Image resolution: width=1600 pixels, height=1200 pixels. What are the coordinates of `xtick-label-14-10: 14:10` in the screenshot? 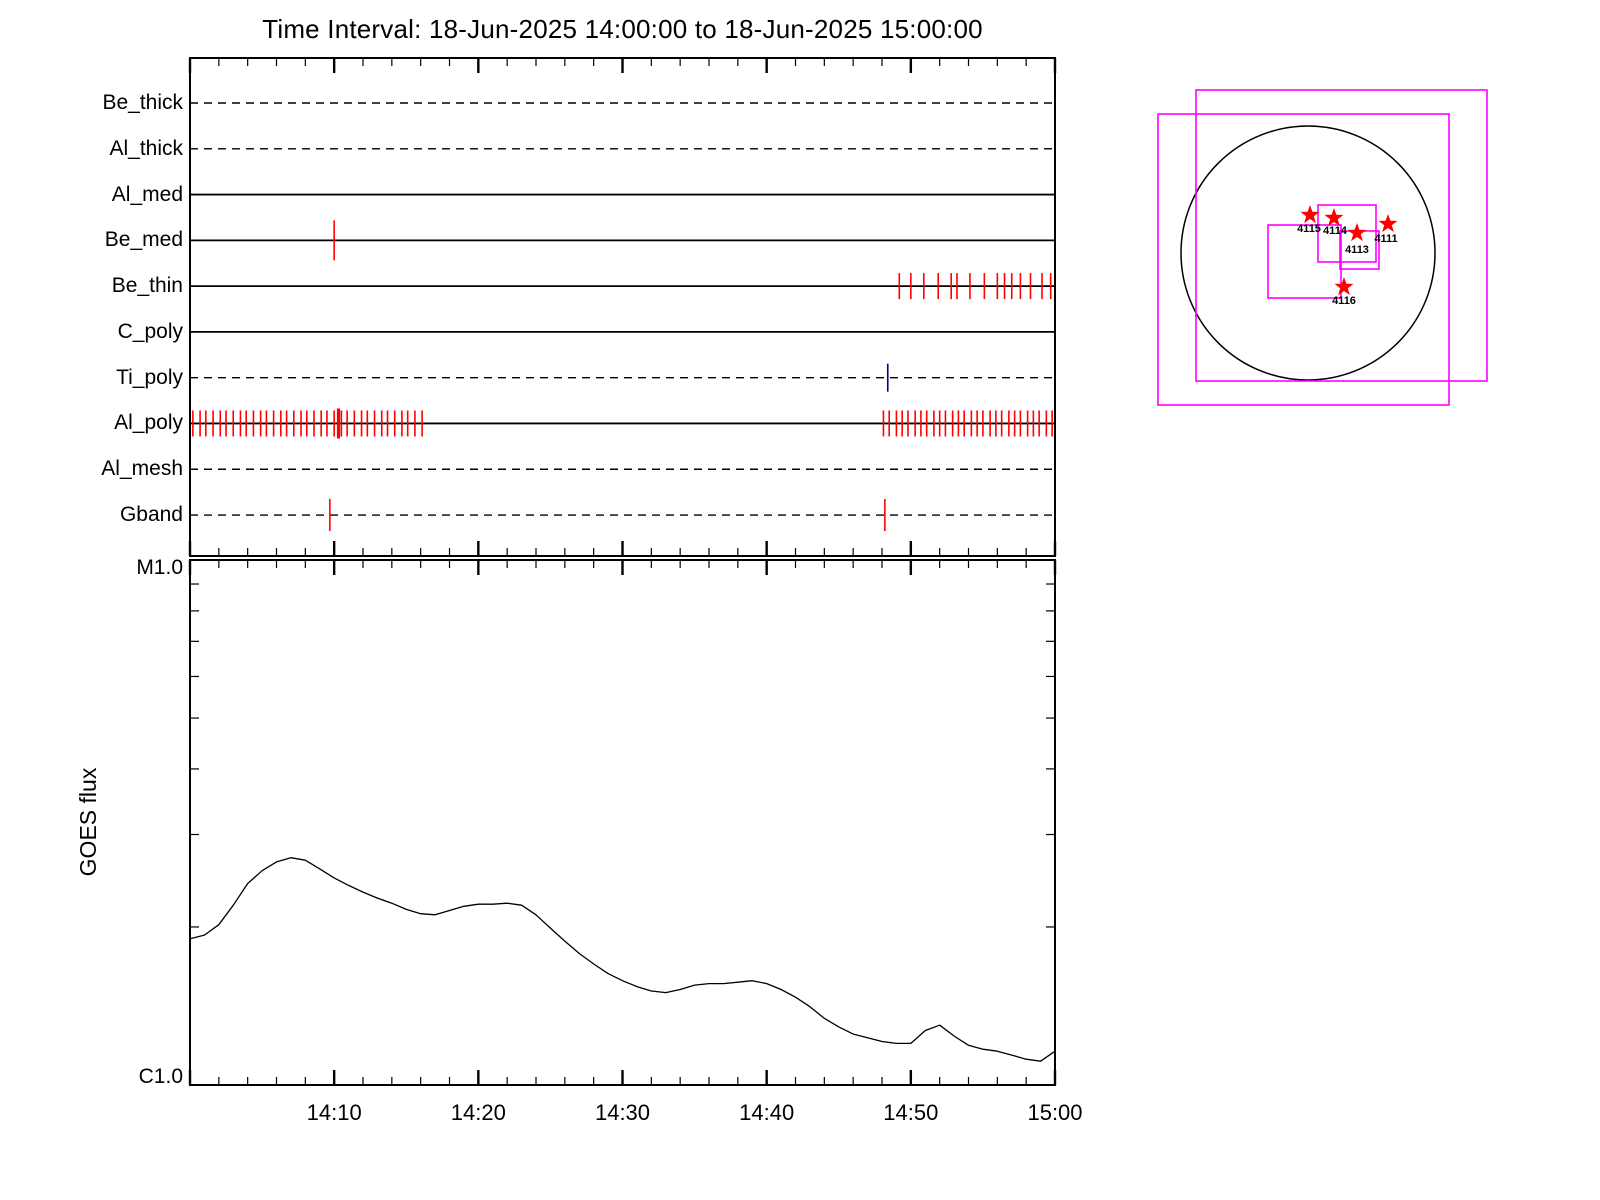 It's located at (334, 1112).